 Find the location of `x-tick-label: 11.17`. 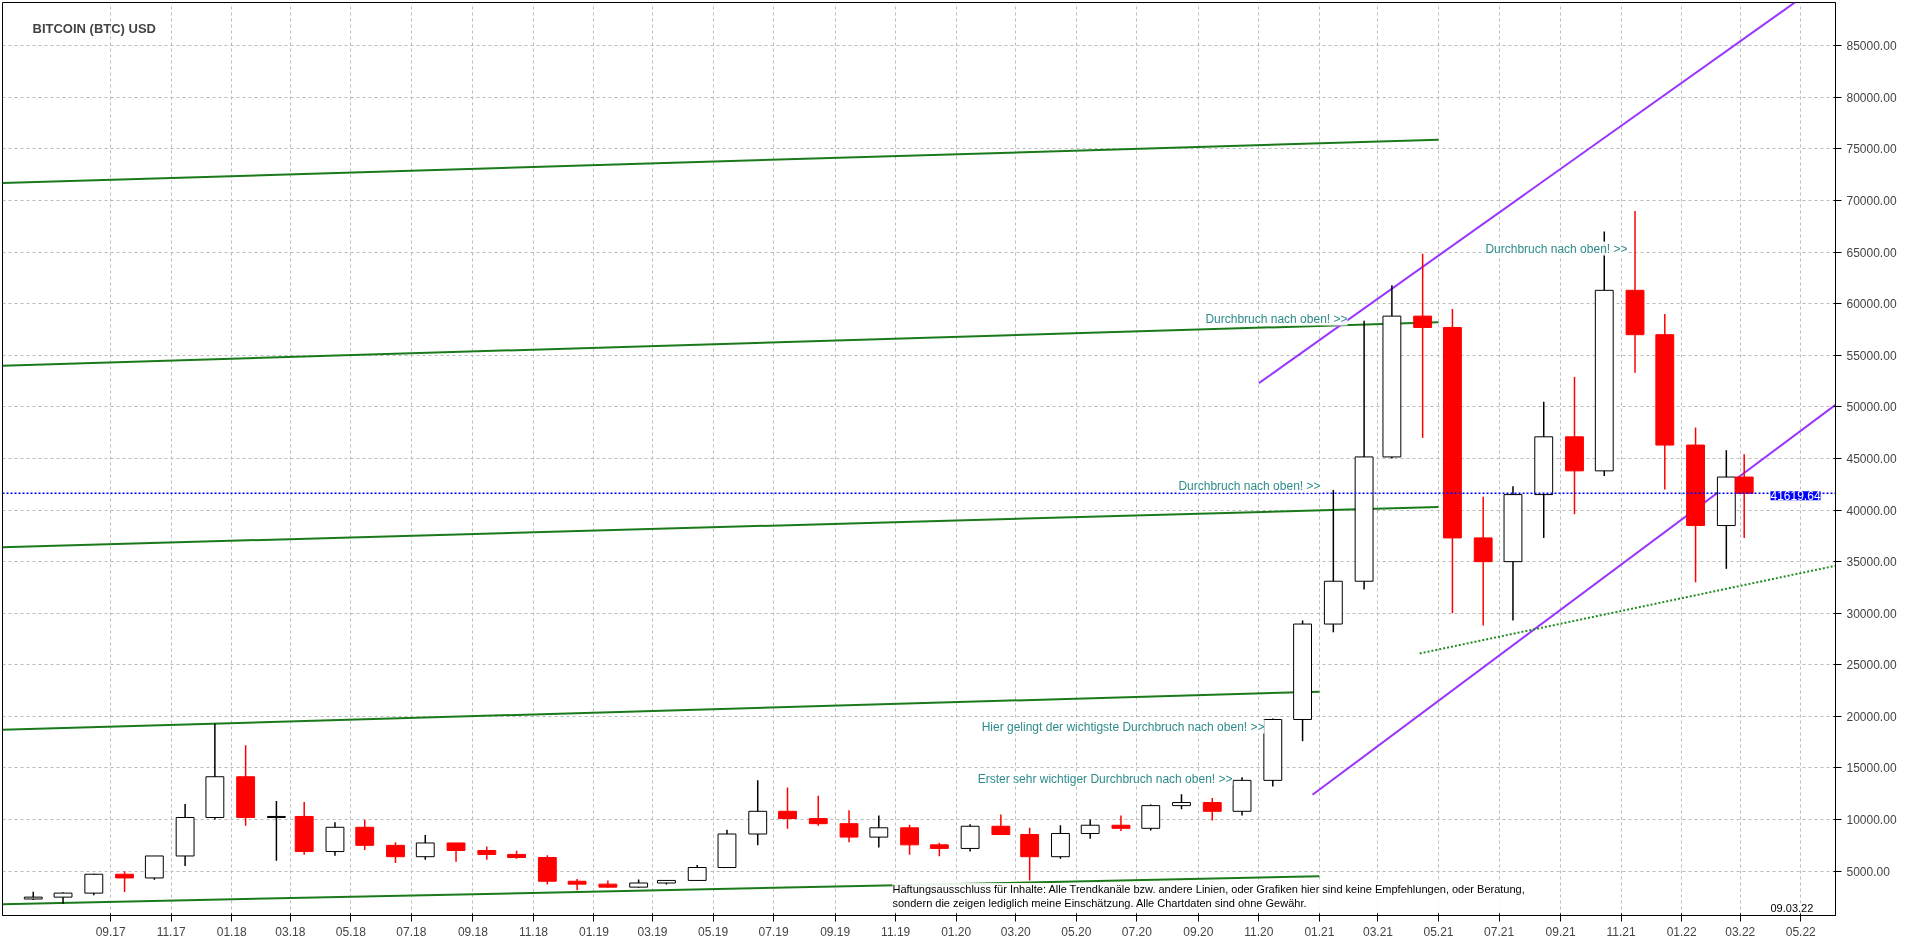

x-tick-label: 11.17 is located at coordinates (171, 931).